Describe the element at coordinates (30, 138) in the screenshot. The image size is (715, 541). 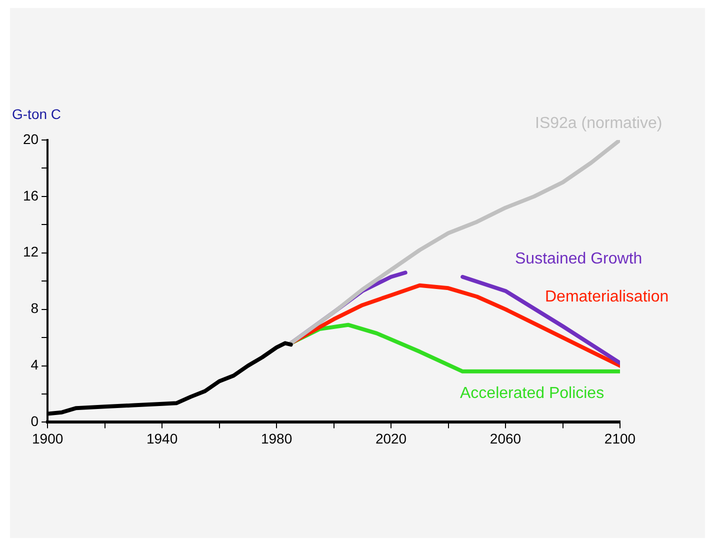
I see `y-tick-label: 20` at that location.